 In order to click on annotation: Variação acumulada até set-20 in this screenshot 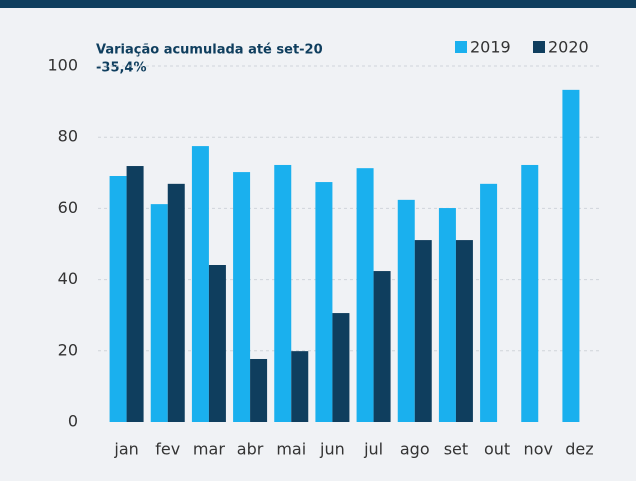, I will do `click(209, 50)`.